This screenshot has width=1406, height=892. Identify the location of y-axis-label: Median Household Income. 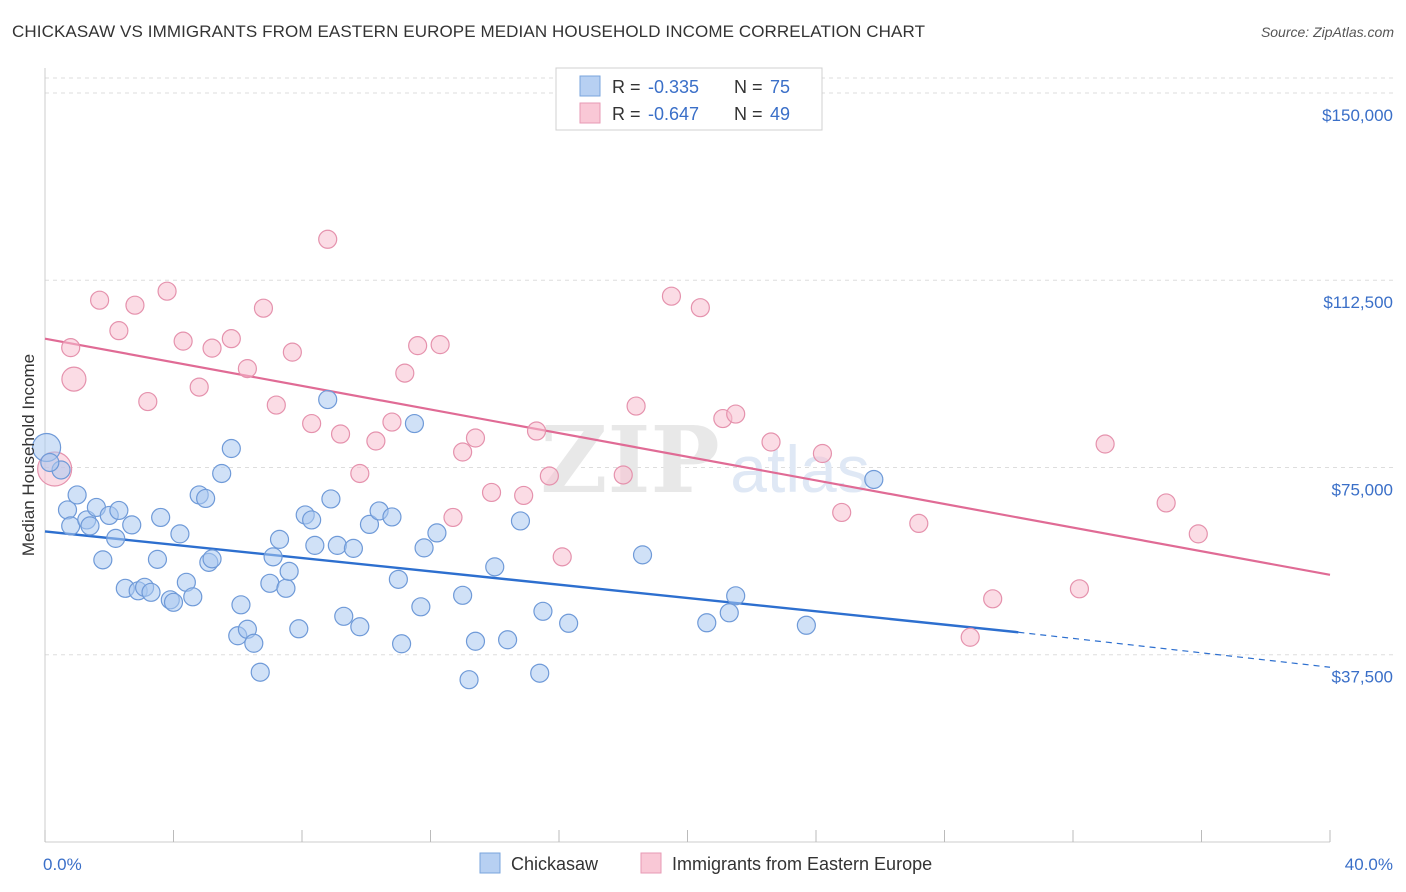
(28, 455).